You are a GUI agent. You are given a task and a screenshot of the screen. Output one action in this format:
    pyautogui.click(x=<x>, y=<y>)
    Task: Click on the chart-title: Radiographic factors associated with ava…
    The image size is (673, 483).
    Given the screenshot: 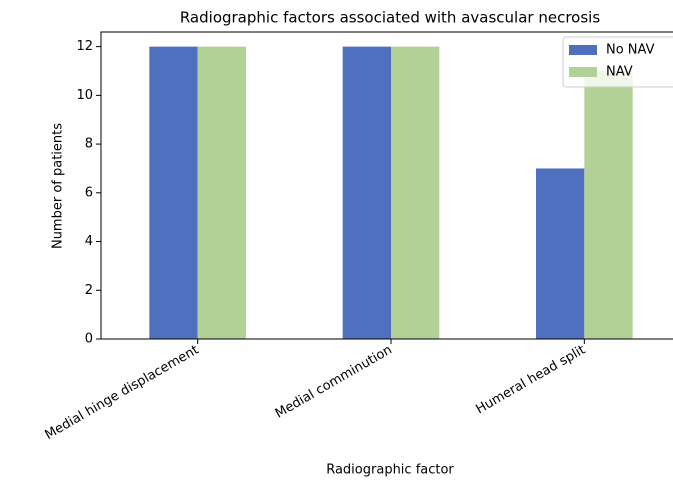 What is the action you would take?
    pyautogui.click(x=390, y=18)
    